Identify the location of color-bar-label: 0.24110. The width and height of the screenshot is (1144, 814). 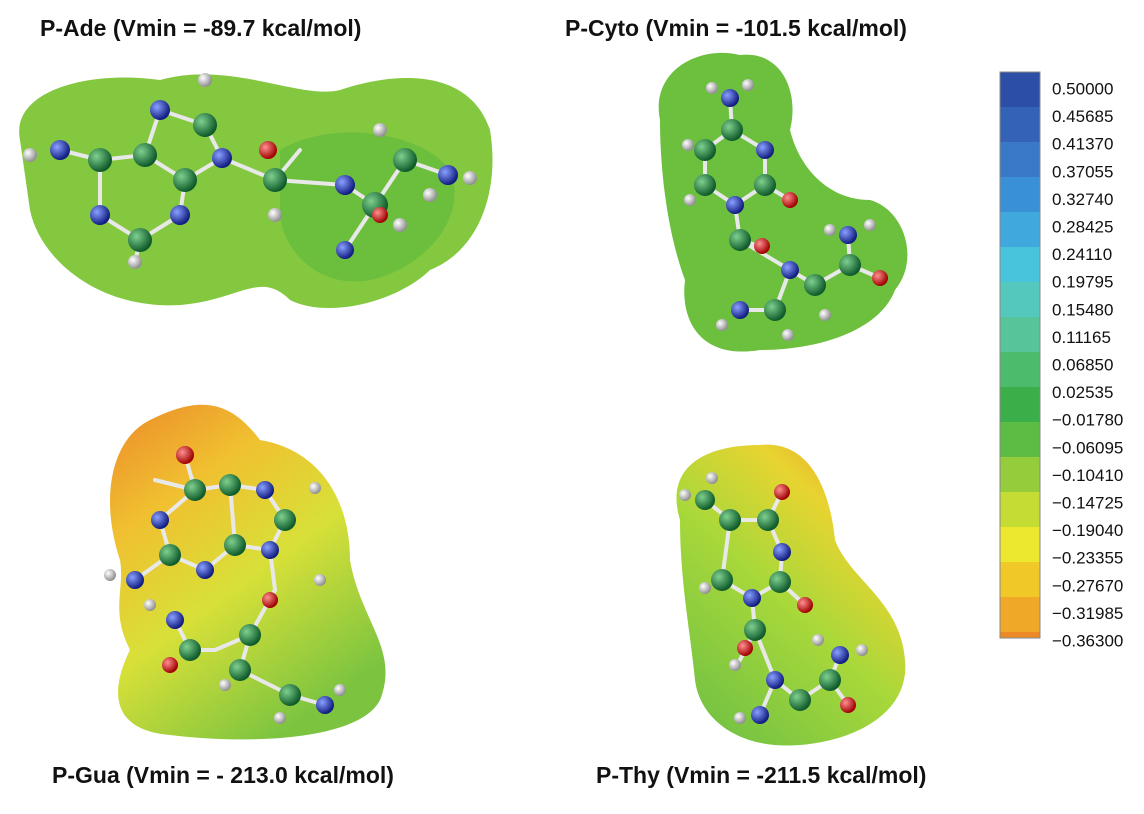
(1082, 254).